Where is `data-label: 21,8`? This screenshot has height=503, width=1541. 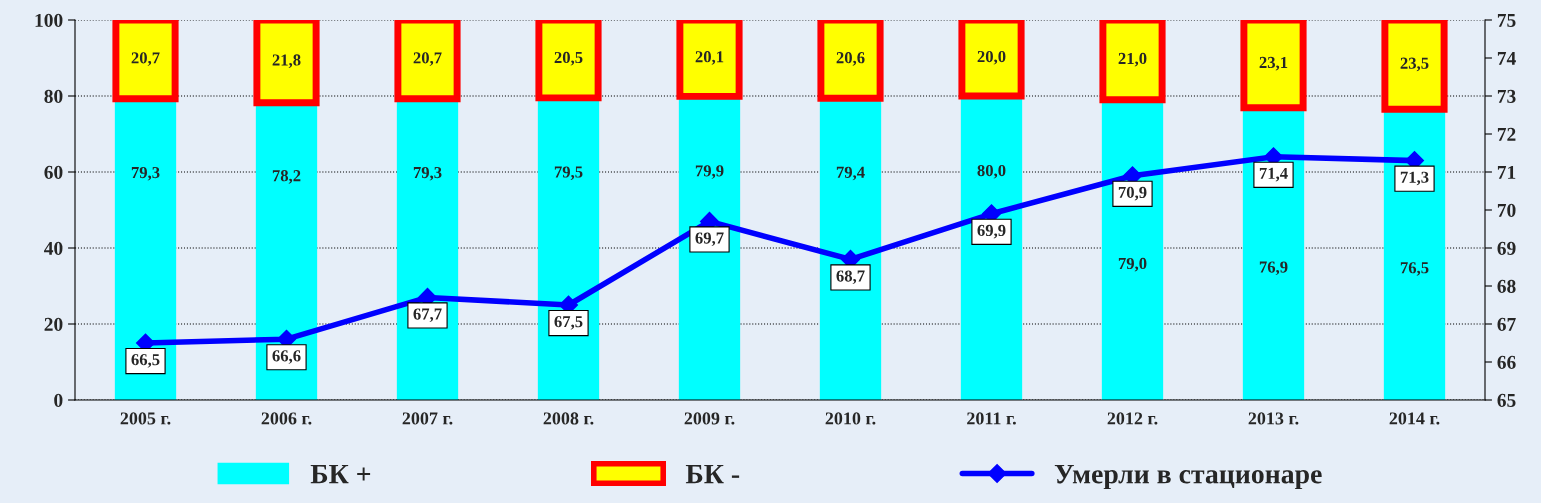 data-label: 21,8 is located at coordinates (286, 61).